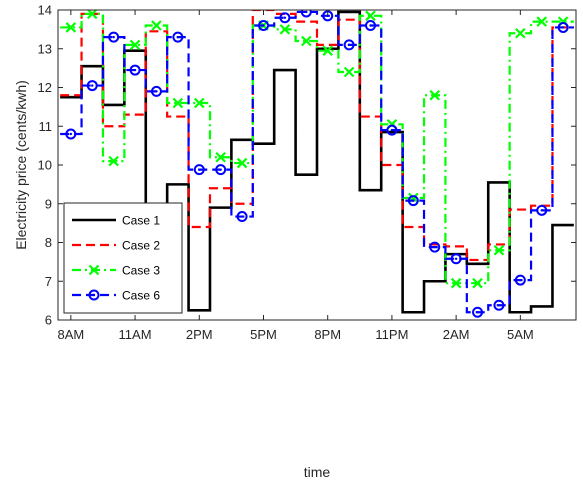 Image resolution: width=583 pixels, height=484 pixels. I want to click on y-tick-label: 8, so click(48, 242).